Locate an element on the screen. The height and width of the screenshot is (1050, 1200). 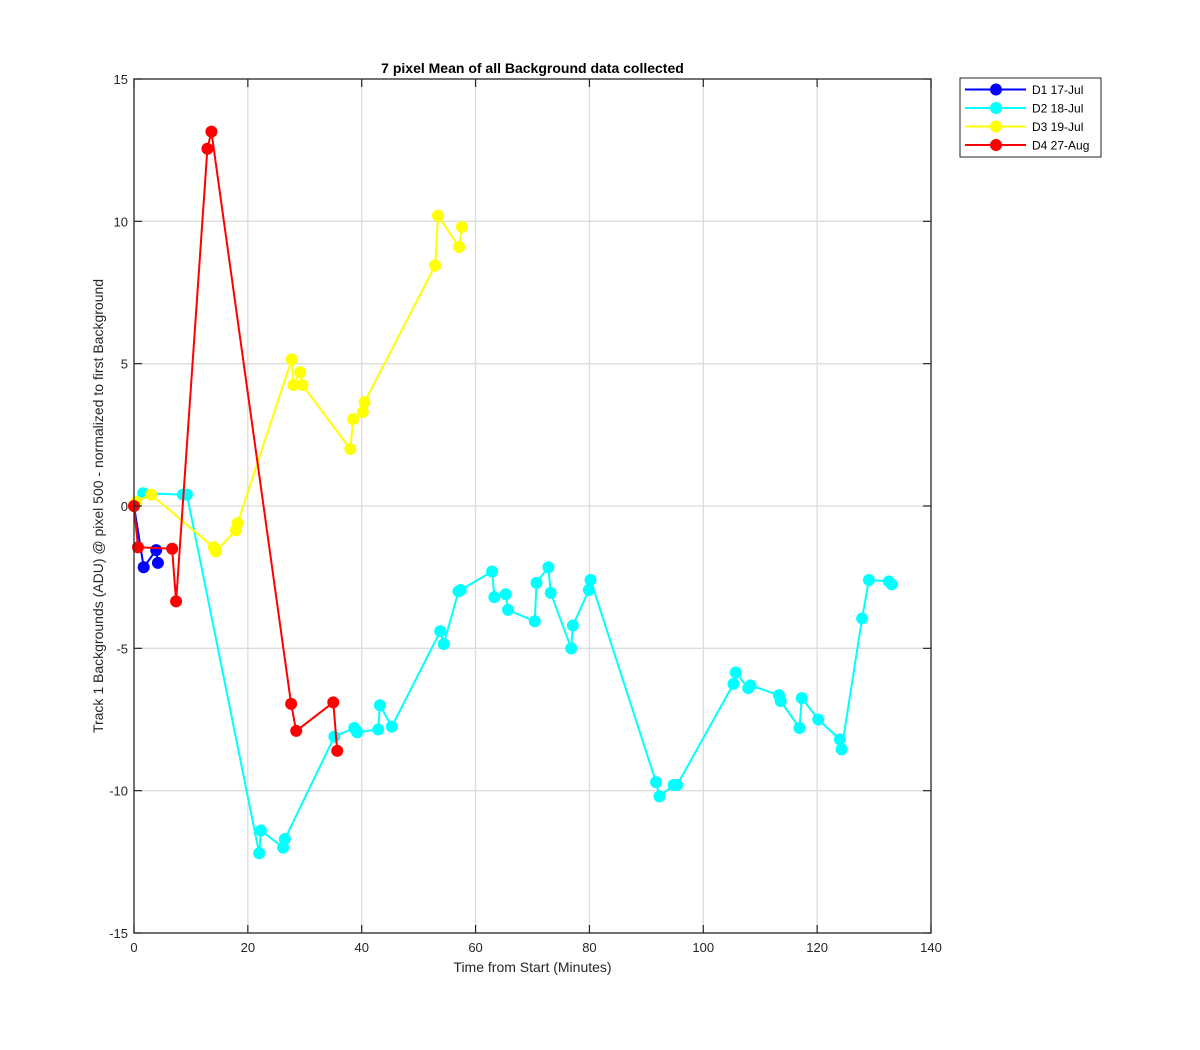
y-tick-label: -5 is located at coordinates (122, 648).